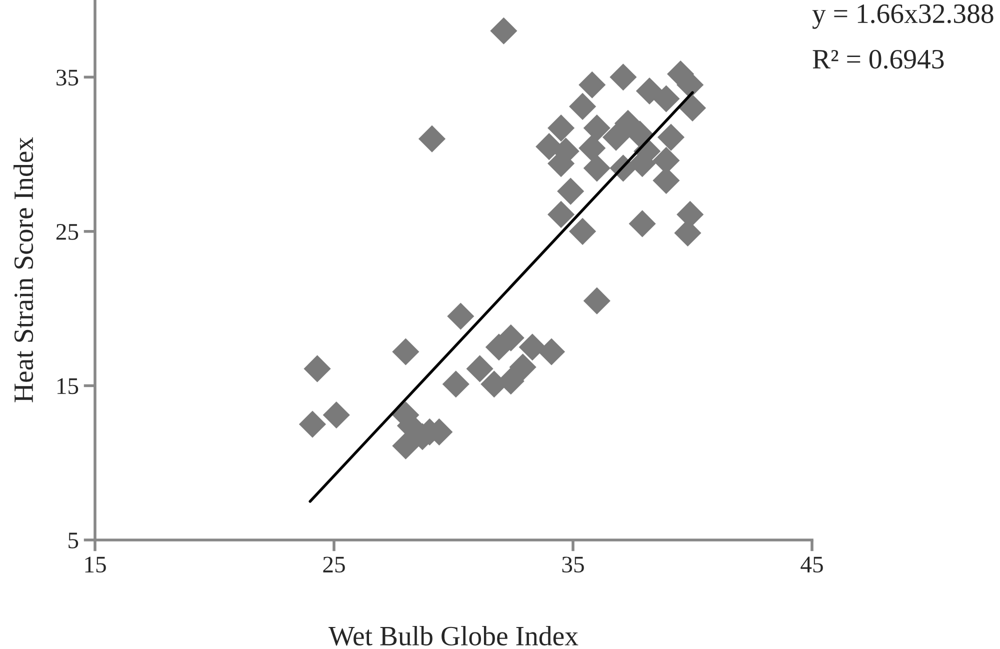 The image size is (1000, 649). What do you see at coordinates (878, 59) in the screenshot?
I see `text: R² = 0.6943` at bounding box center [878, 59].